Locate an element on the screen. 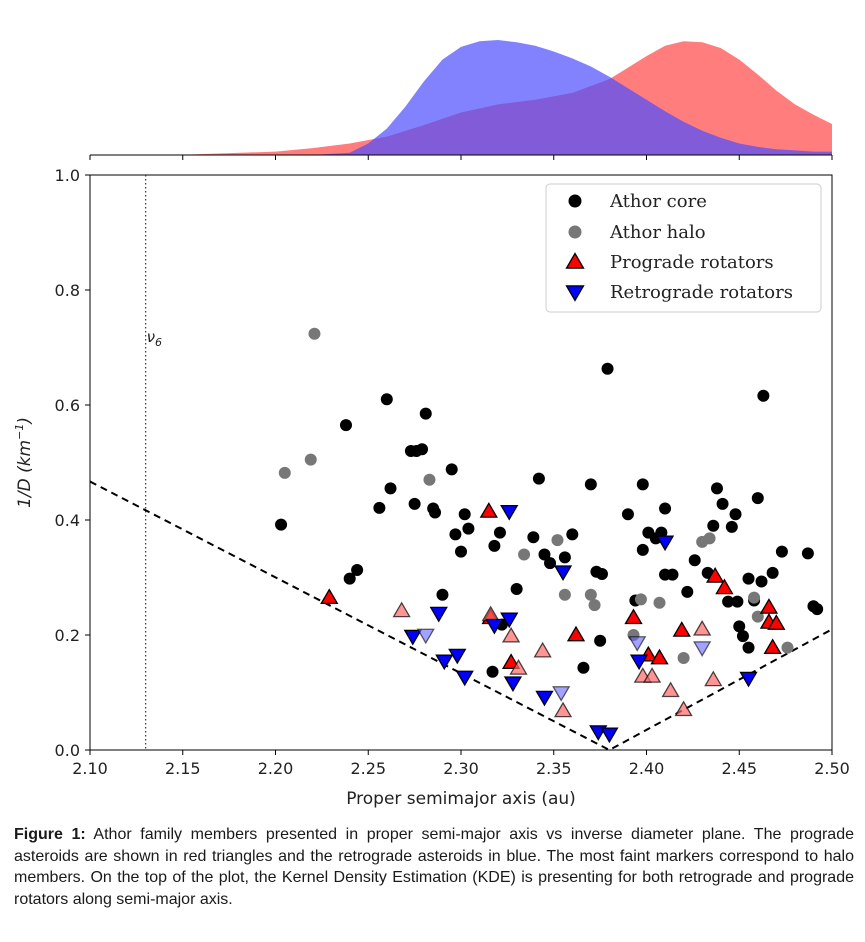  series-retrograde-rotators is located at coordinates (580, 624).